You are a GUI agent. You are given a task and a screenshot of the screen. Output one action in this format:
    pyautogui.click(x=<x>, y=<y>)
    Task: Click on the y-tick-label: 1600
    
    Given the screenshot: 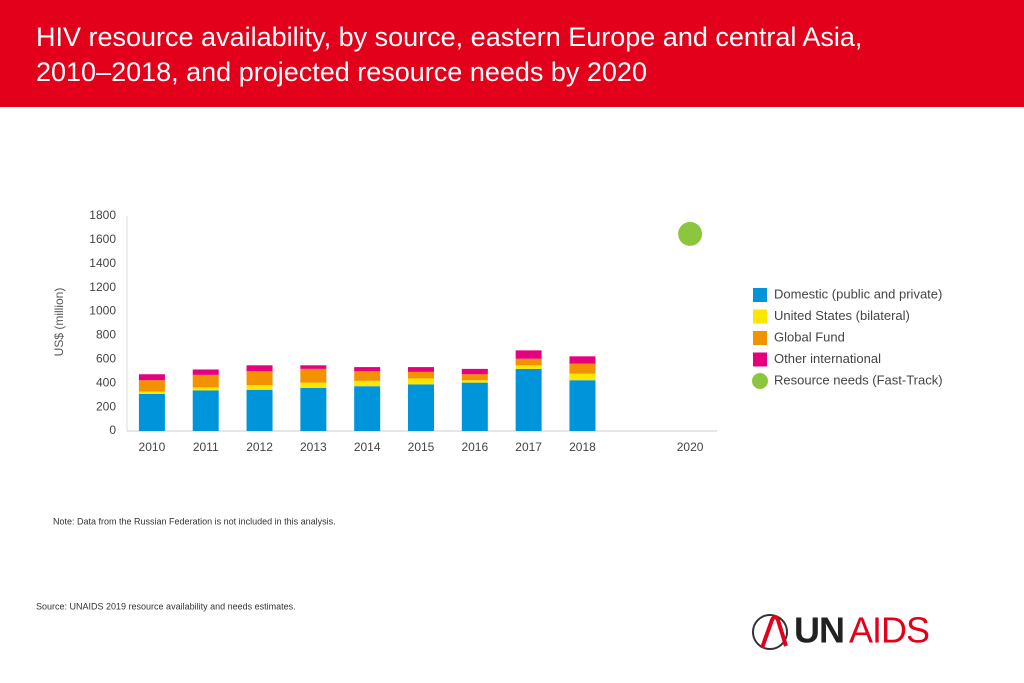 What is the action you would take?
    pyautogui.click(x=102, y=239)
    